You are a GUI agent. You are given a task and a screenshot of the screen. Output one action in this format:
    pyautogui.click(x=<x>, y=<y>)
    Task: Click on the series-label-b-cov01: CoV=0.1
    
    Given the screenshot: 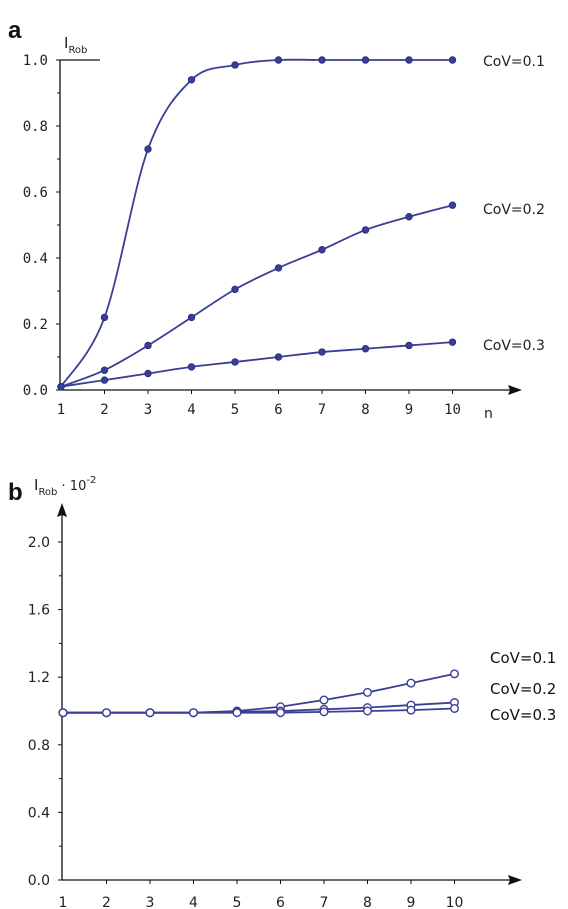 What is the action you would take?
    pyautogui.click(x=523, y=658)
    